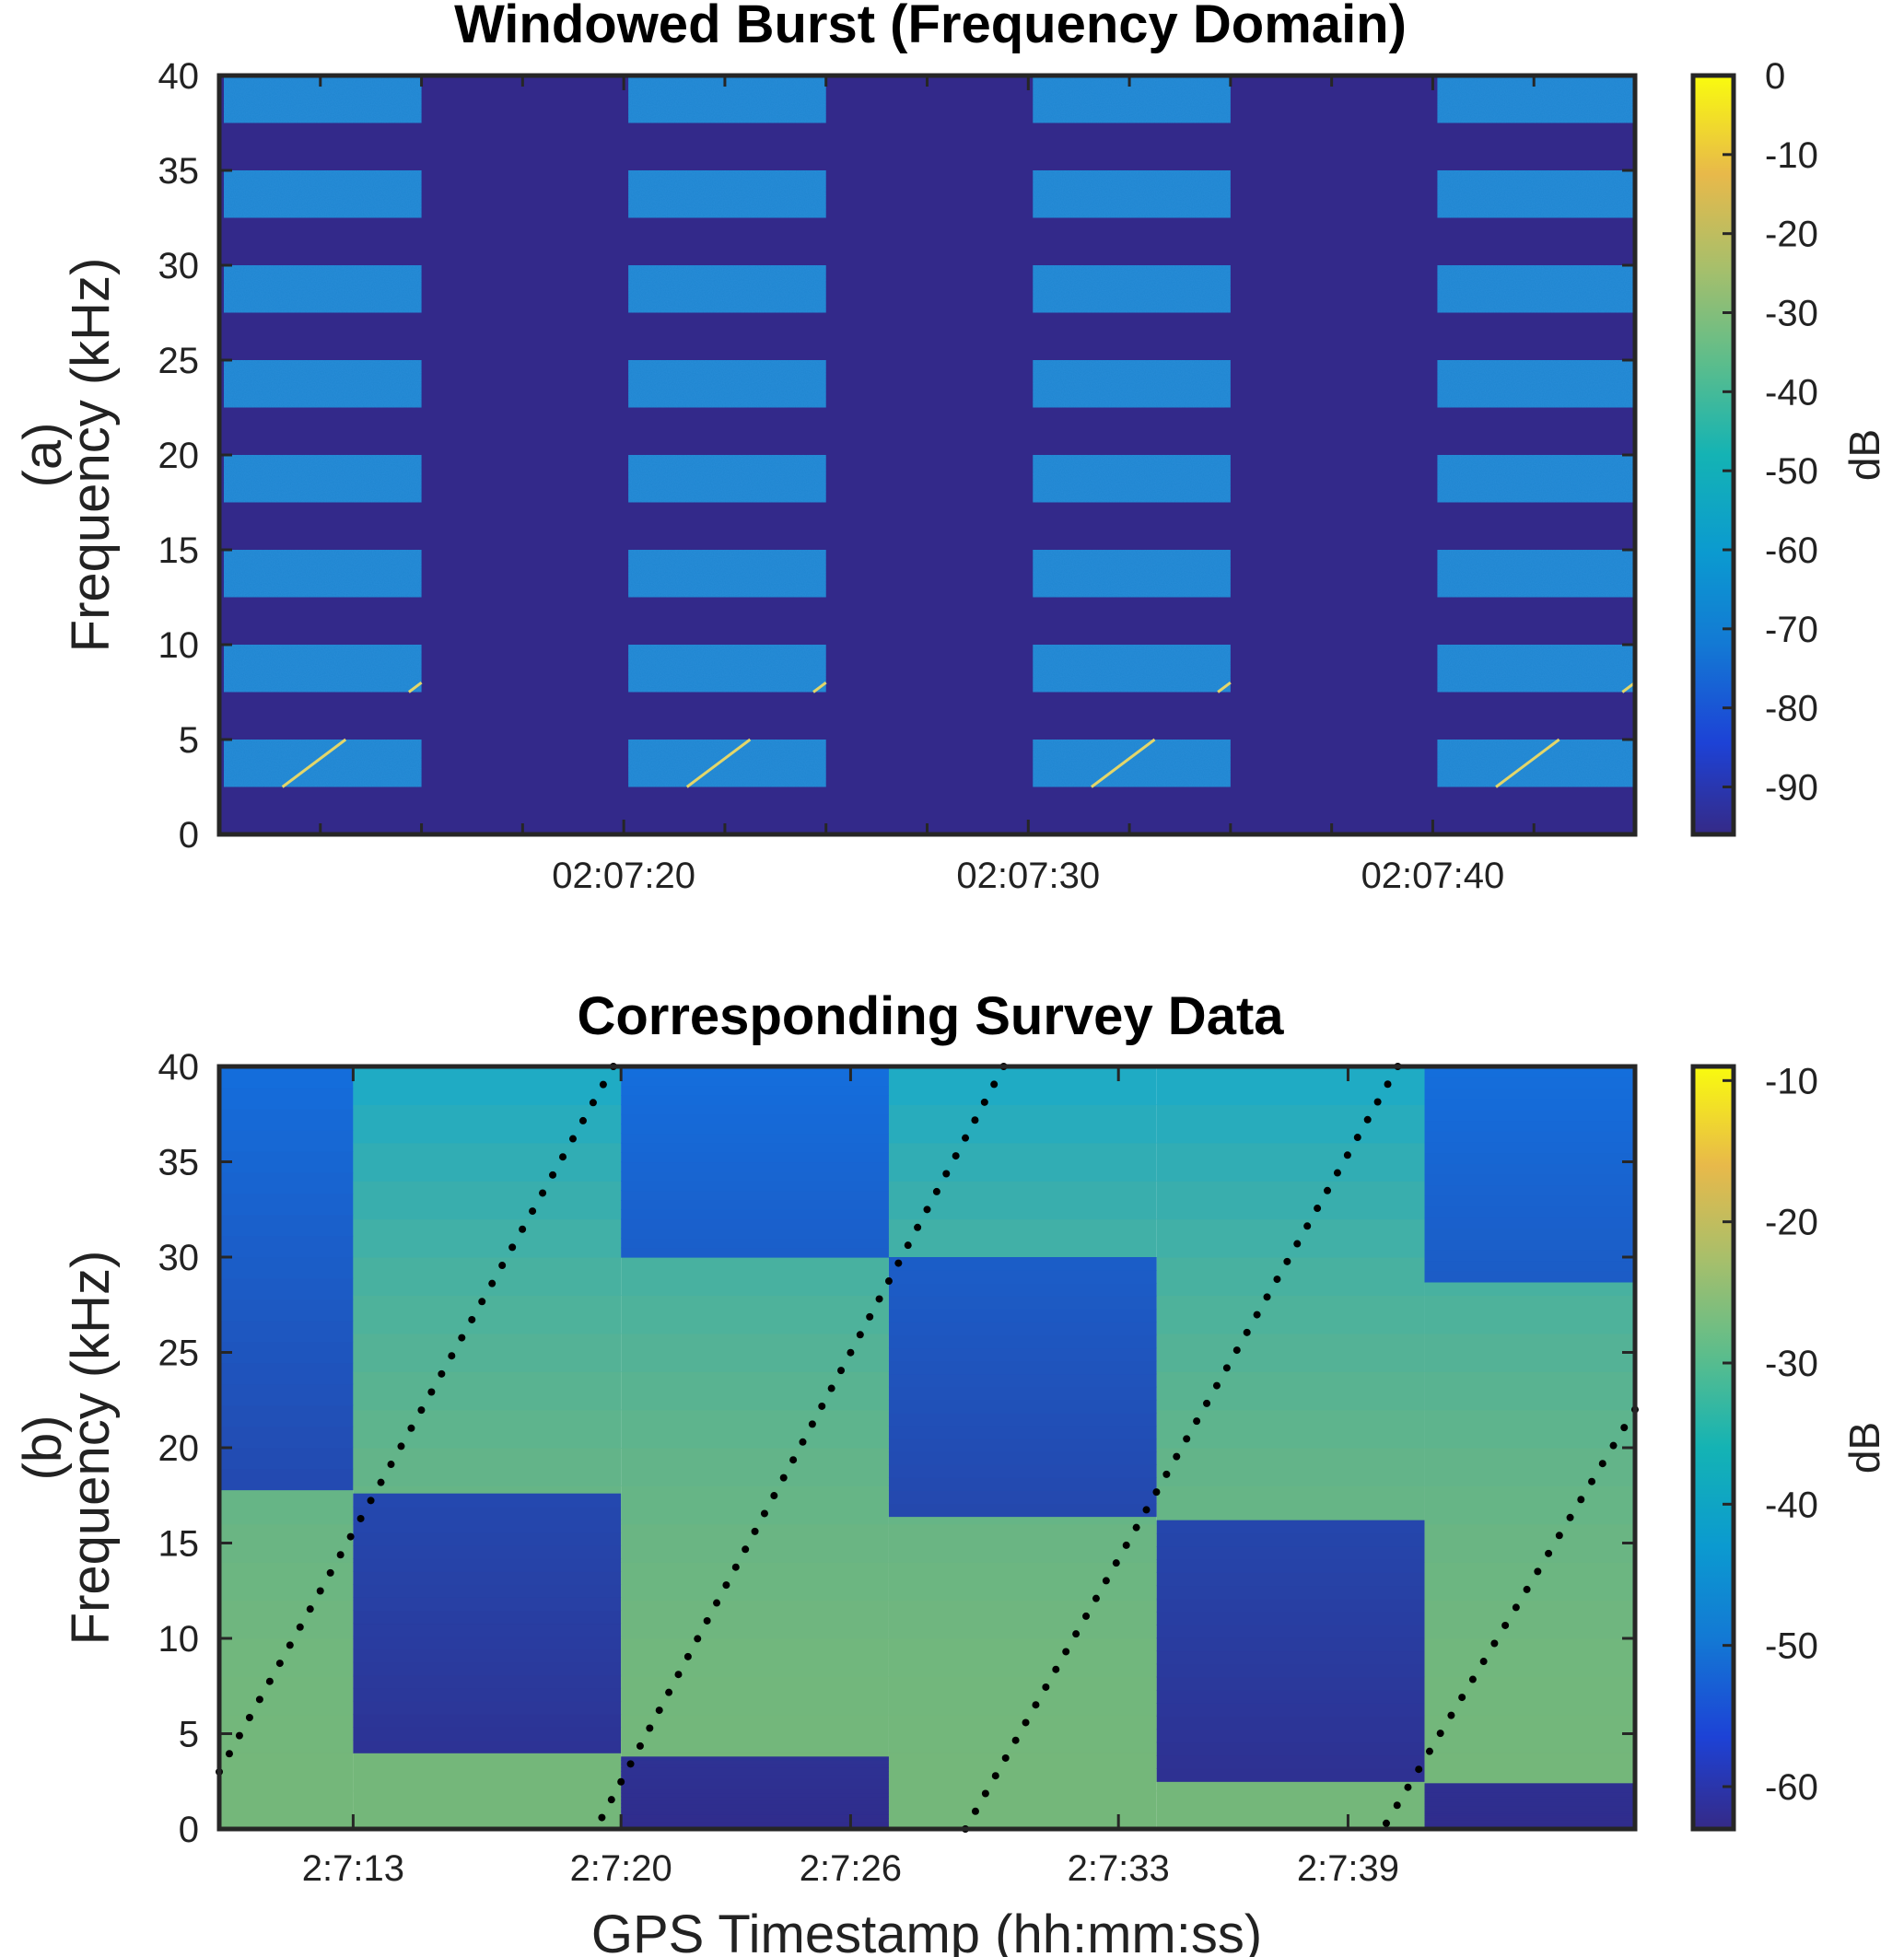  Describe the element at coordinates (1713, 455) in the screenshot. I see `panel-a-colorbar-fill` at that location.